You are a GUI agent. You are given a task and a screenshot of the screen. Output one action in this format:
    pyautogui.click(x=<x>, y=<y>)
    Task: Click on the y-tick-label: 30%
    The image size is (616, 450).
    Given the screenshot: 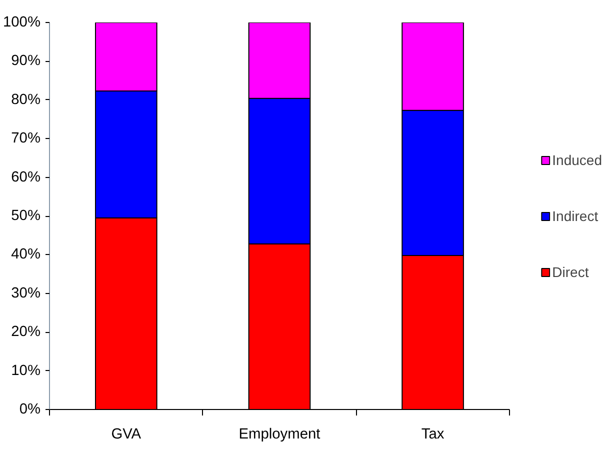 What is the action you would take?
    pyautogui.click(x=26, y=293)
    